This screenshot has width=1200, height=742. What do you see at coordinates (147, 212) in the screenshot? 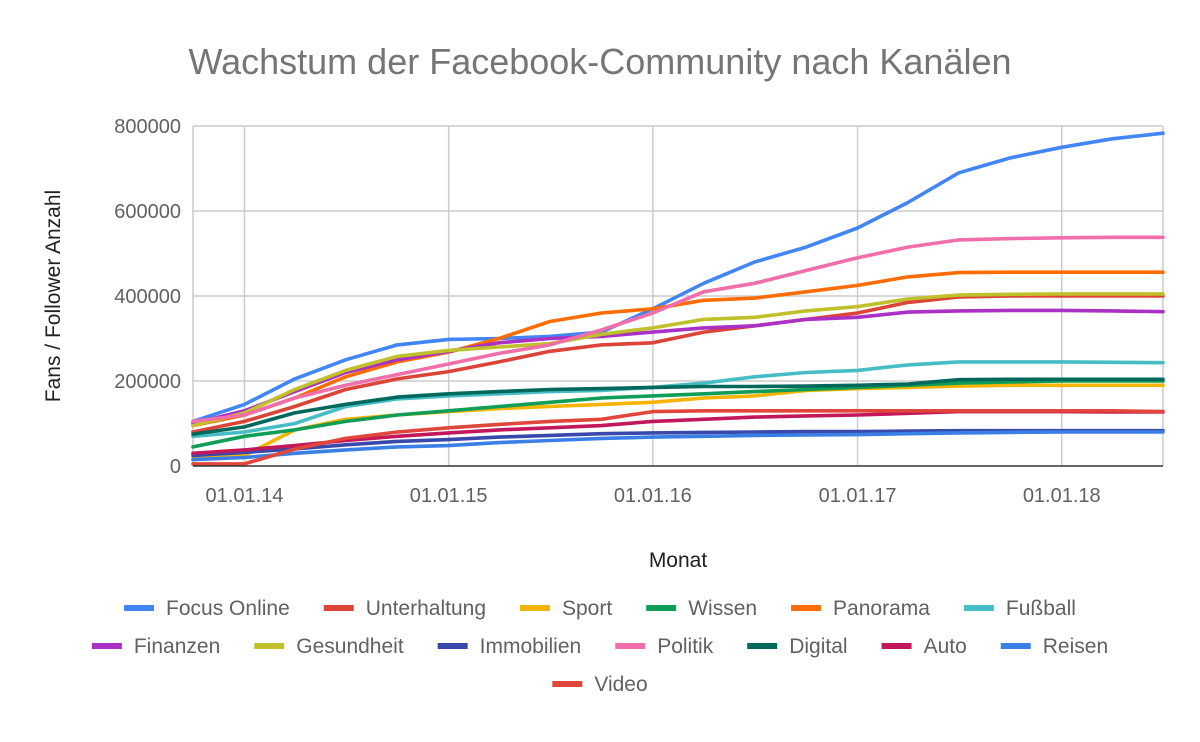
I see `y-tick-label: 600000` at bounding box center [147, 212].